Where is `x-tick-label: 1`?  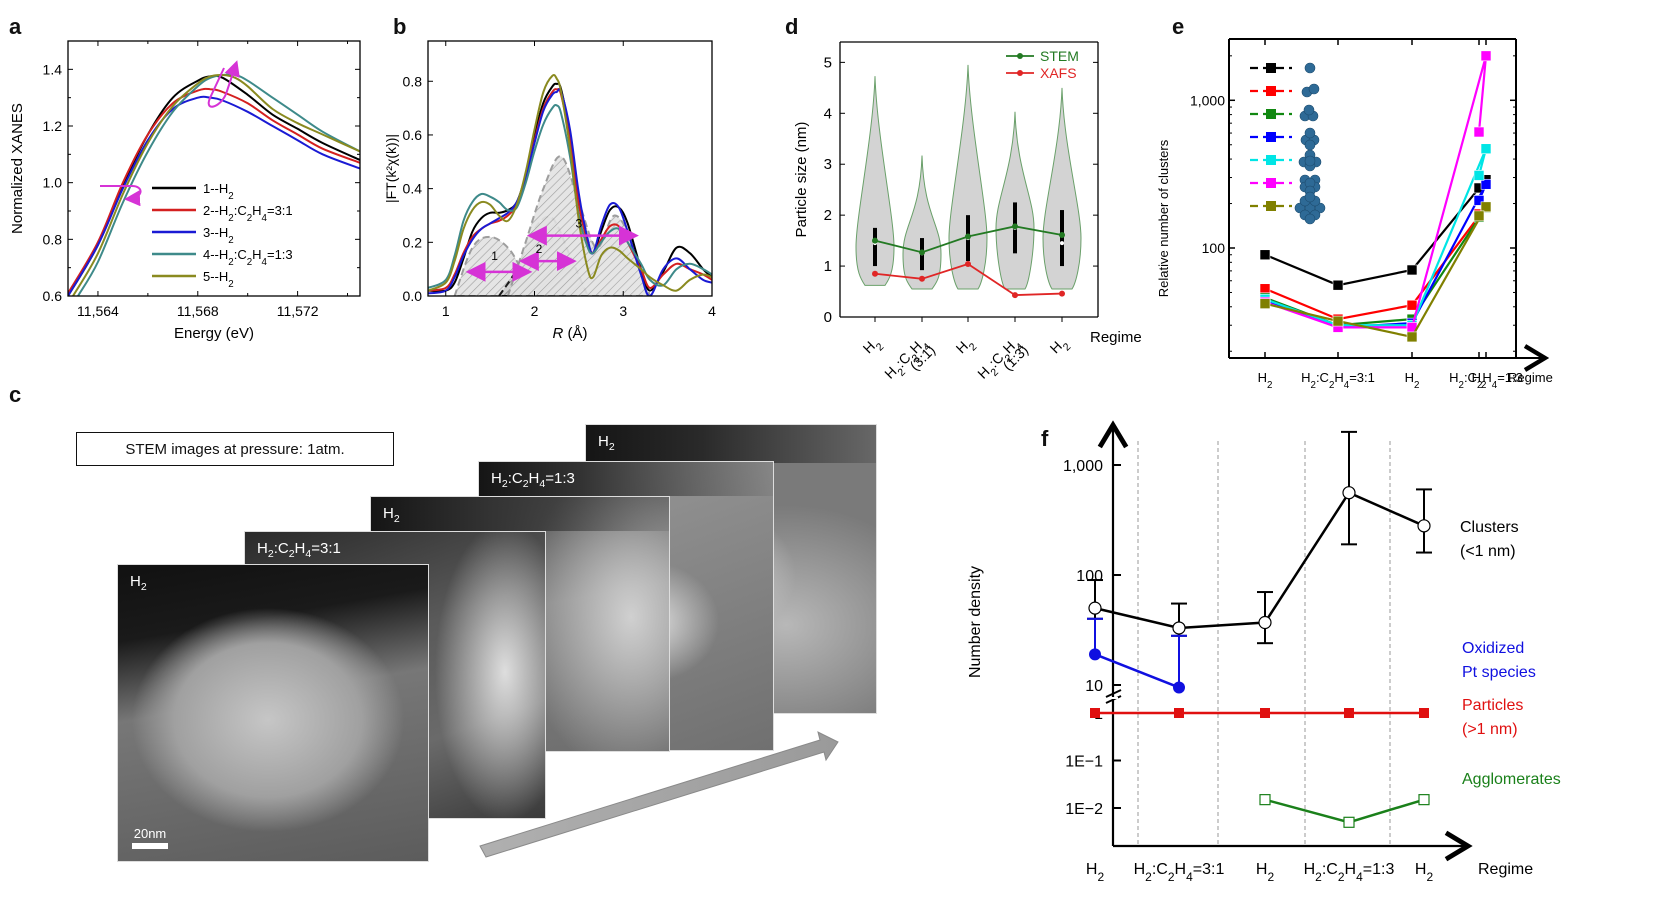 x-tick-label: 1 is located at coordinates (446, 311).